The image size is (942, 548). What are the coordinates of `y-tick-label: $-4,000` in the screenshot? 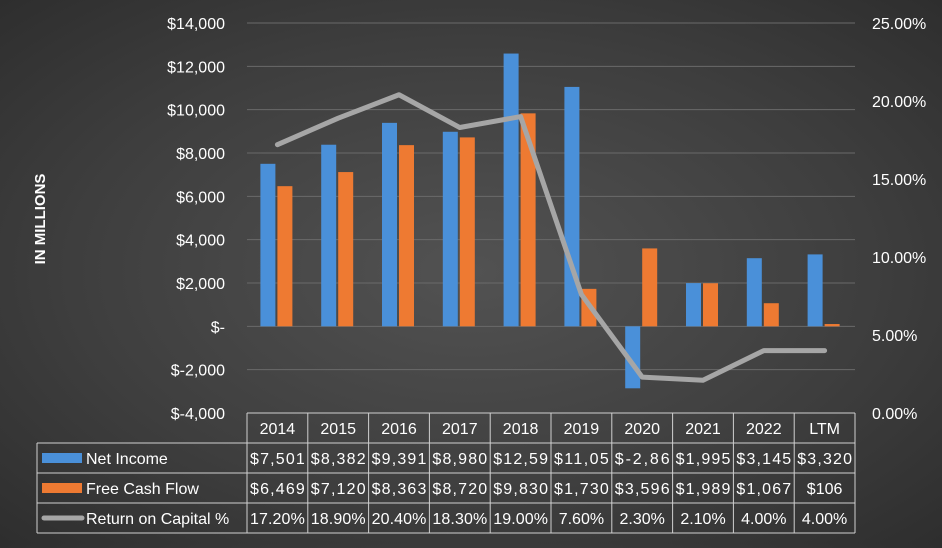 It's located at (198, 414).